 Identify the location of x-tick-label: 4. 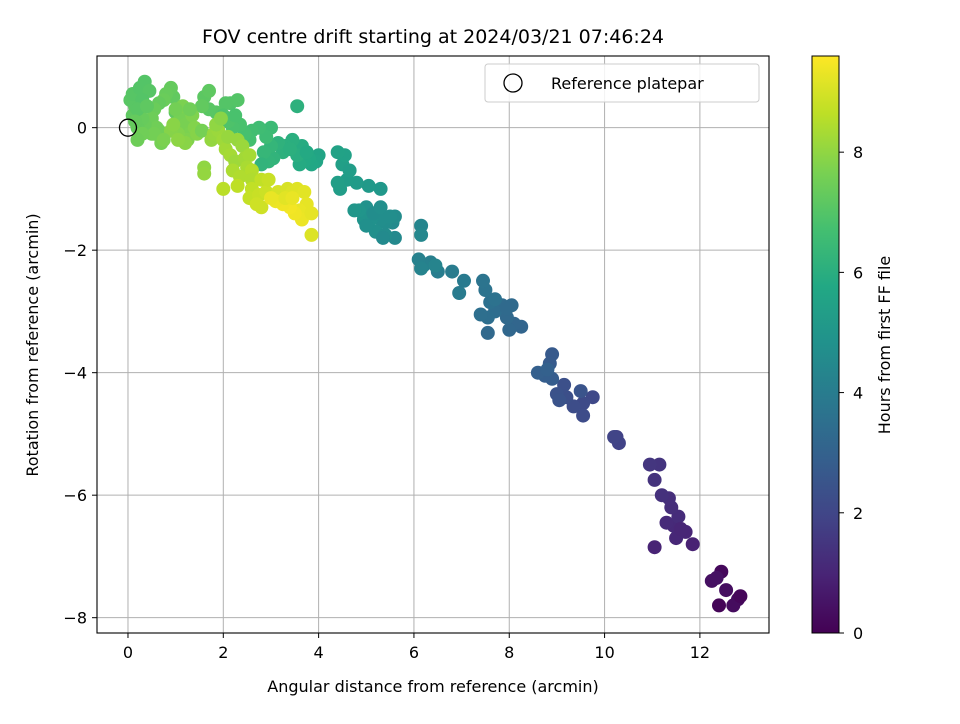
(319, 652).